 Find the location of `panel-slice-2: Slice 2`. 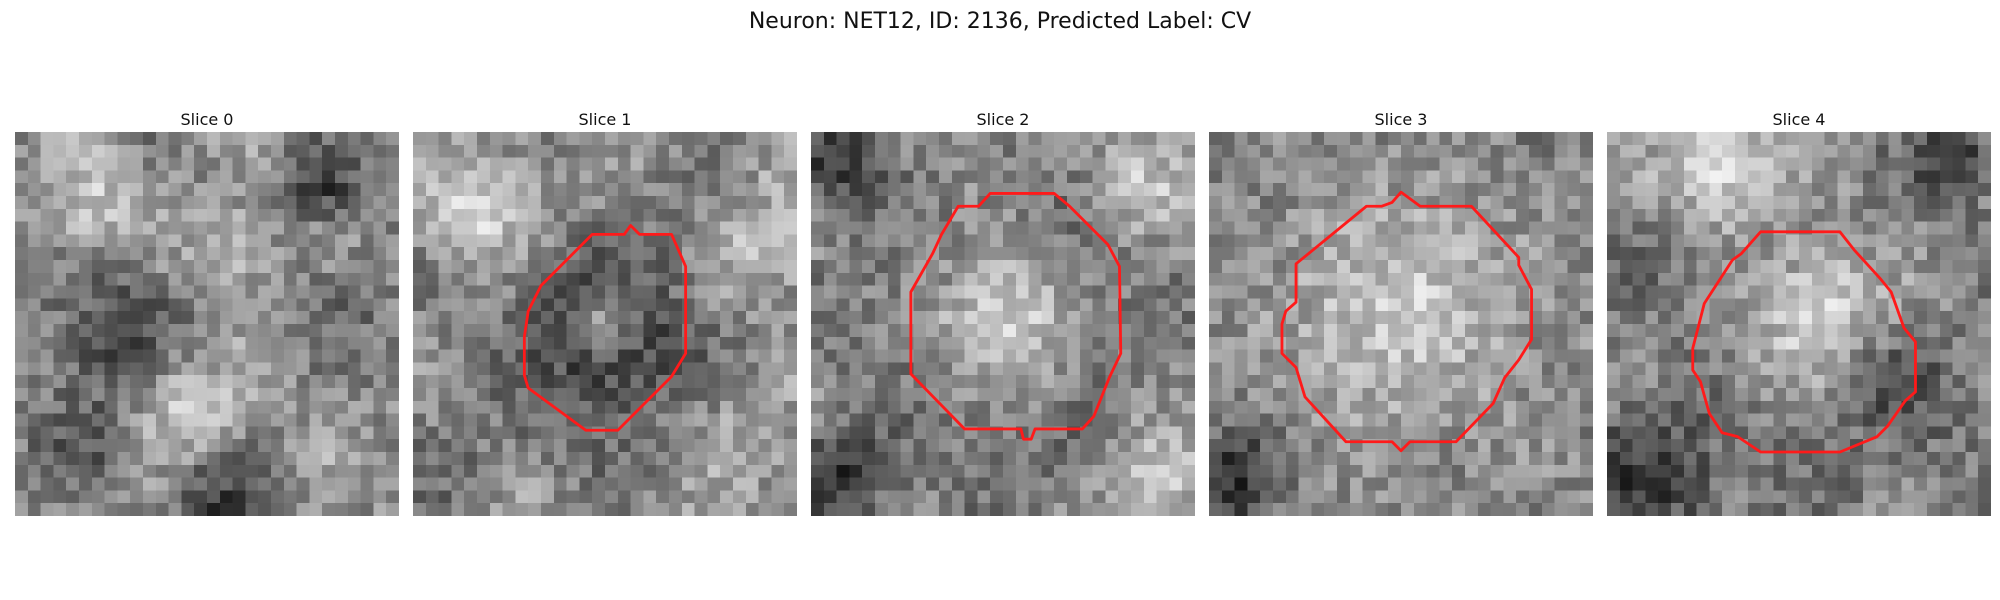

panel-slice-2: Slice 2 is located at coordinates (1003, 312).